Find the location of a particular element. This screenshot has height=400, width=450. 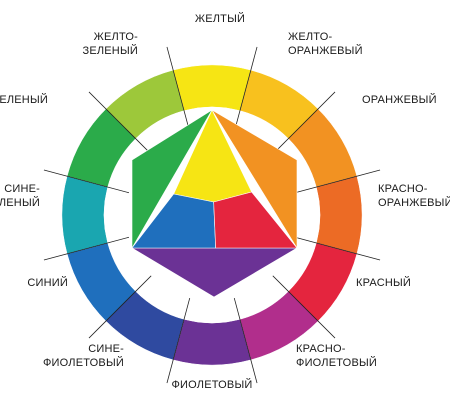

label-yellow: ЖЕЛТЫЙ is located at coordinates (220, 18).